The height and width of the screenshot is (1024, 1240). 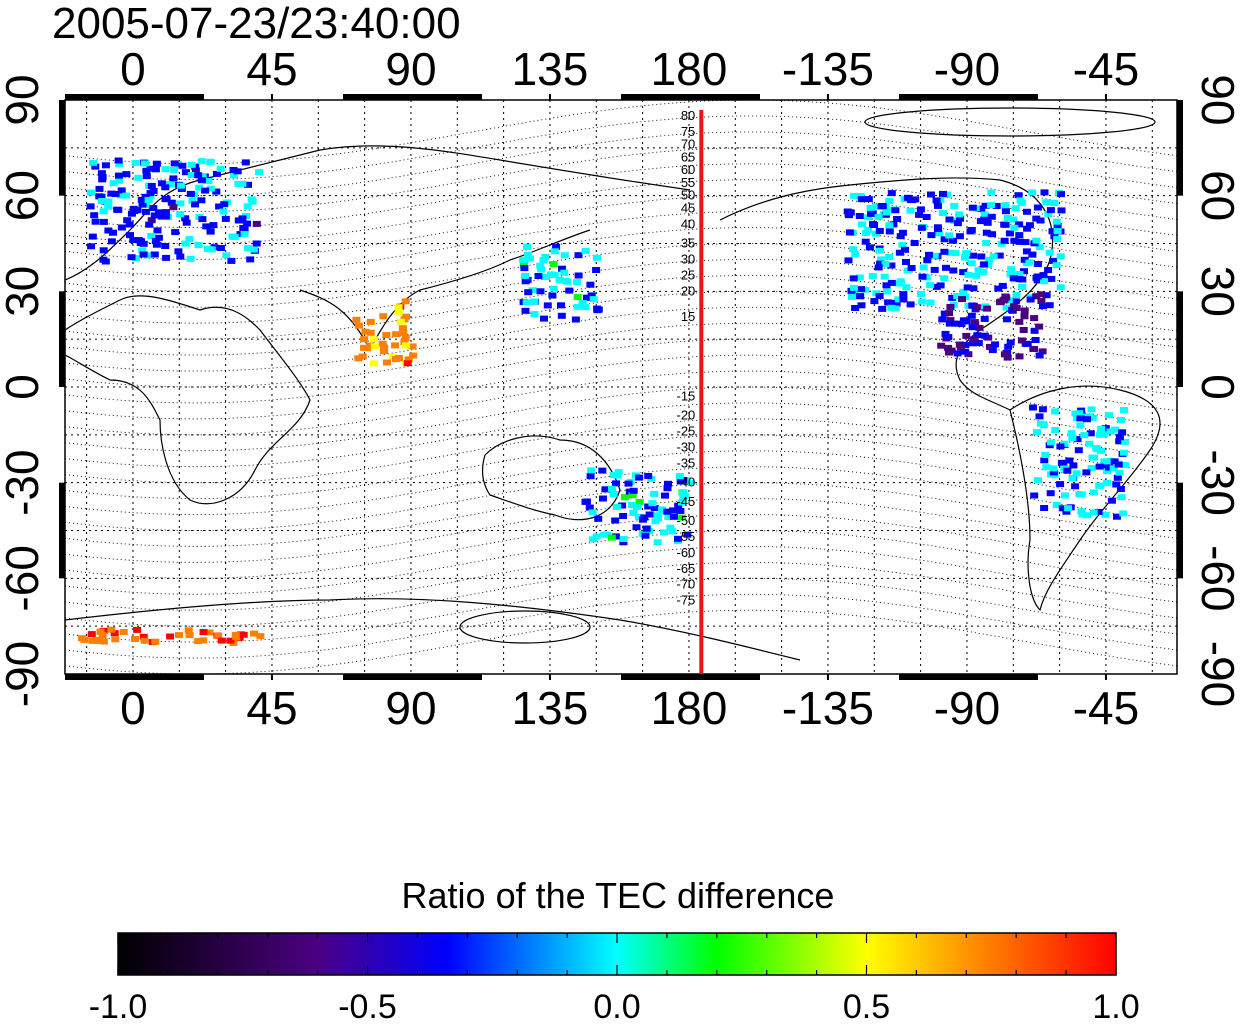 I want to click on colorbar-tick-label: 1.0, so click(x=1115, y=1006).